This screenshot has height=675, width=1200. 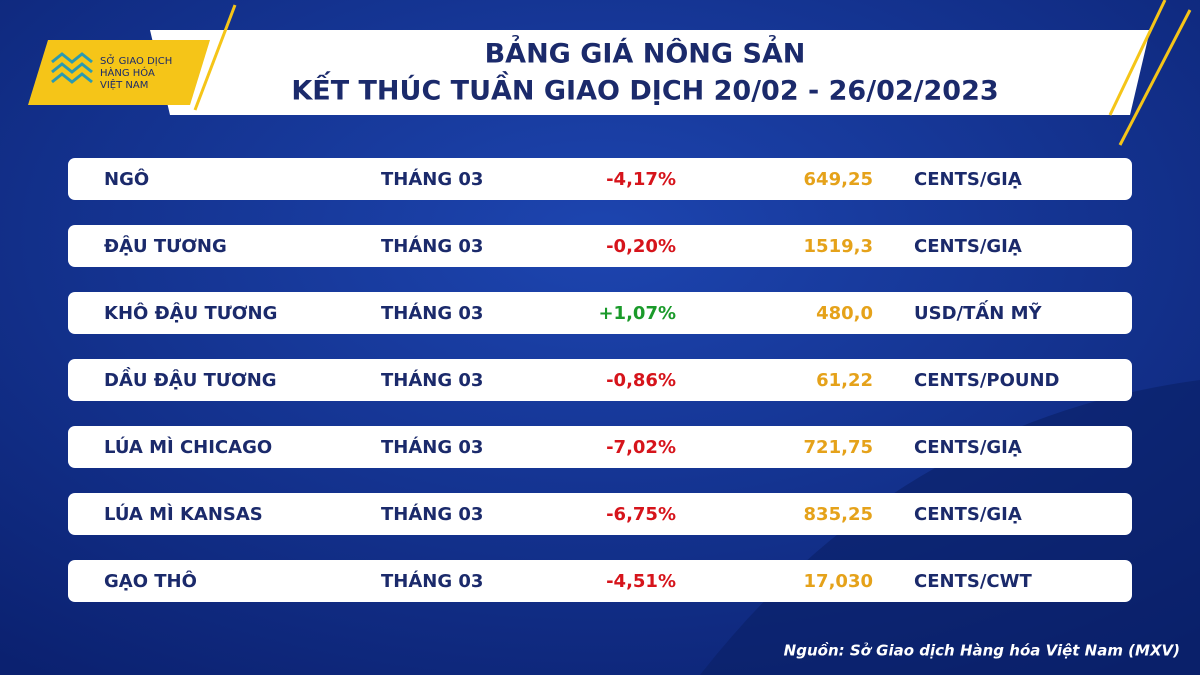 What do you see at coordinates (641, 380) in the screenshot?
I see `change: -0,86%` at bounding box center [641, 380].